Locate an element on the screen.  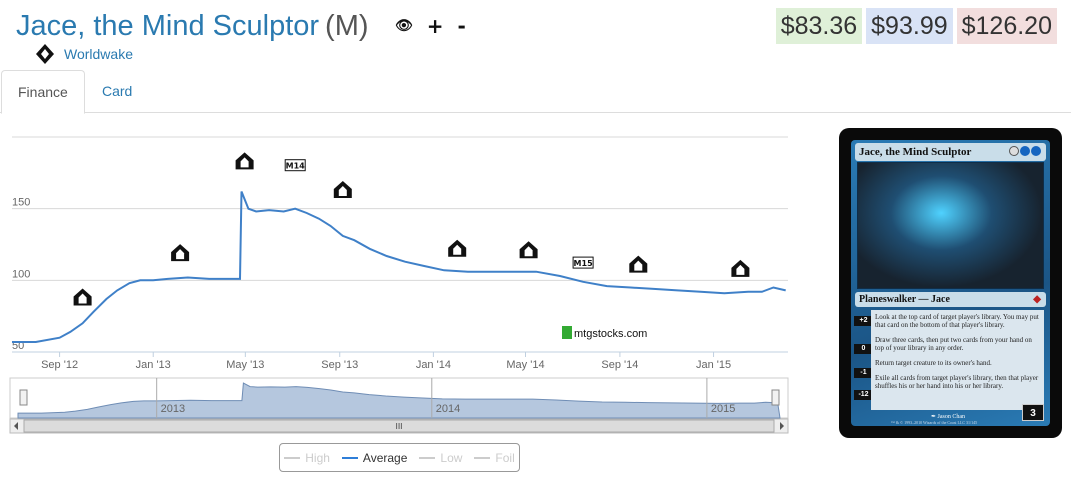
chart-navigator: 2013 2014 2015 III is located at coordinates (399, 405).